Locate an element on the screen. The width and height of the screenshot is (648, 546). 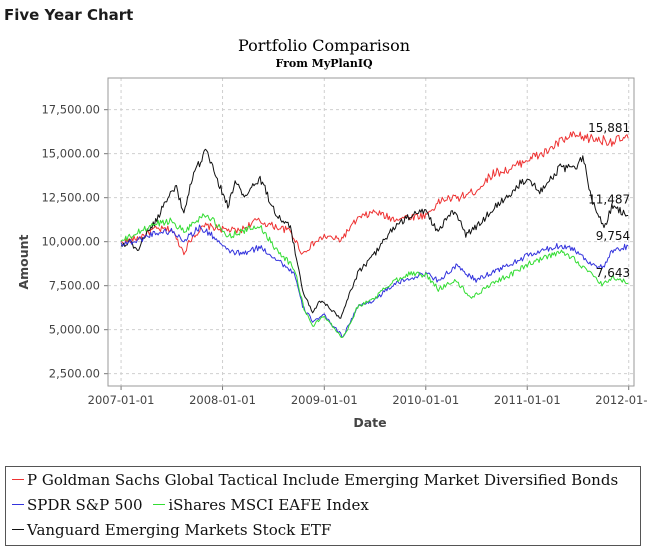
y-tick-label: 2,500.00 is located at coordinates (74, 374).